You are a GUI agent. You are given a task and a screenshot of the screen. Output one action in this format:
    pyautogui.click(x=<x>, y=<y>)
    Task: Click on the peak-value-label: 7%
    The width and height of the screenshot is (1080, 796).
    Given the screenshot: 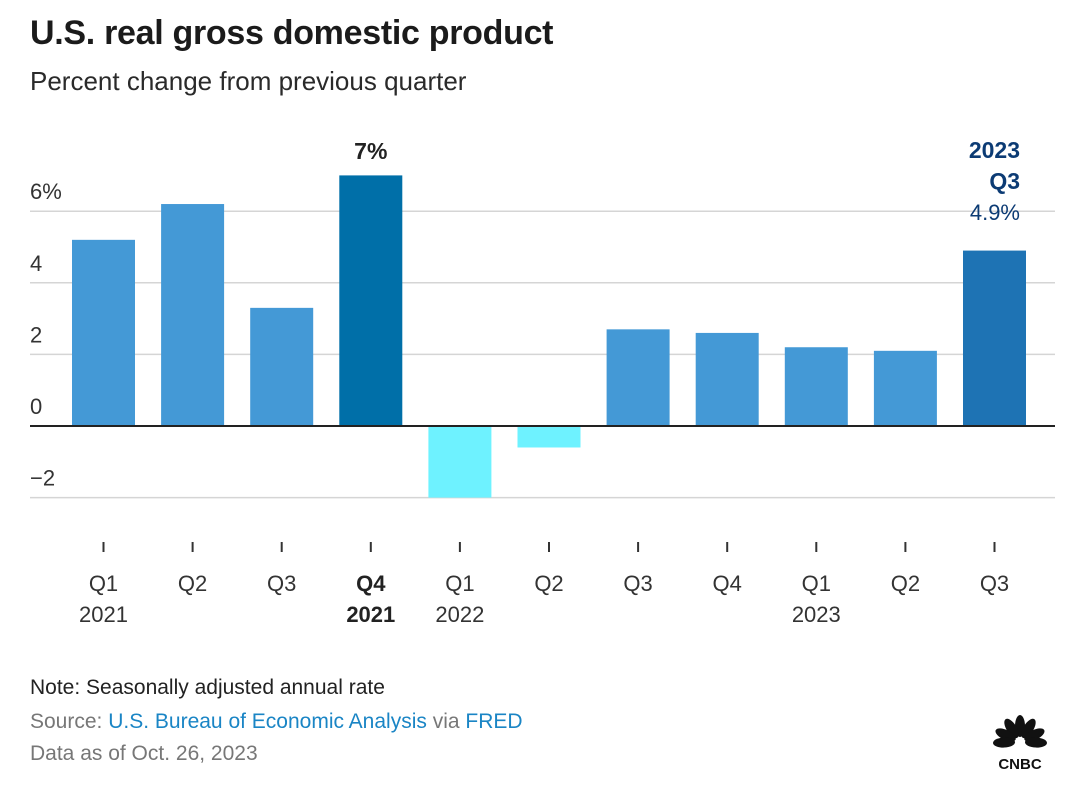 What is the action you would take?
    pyautogui.click(x=370, y=151)
    